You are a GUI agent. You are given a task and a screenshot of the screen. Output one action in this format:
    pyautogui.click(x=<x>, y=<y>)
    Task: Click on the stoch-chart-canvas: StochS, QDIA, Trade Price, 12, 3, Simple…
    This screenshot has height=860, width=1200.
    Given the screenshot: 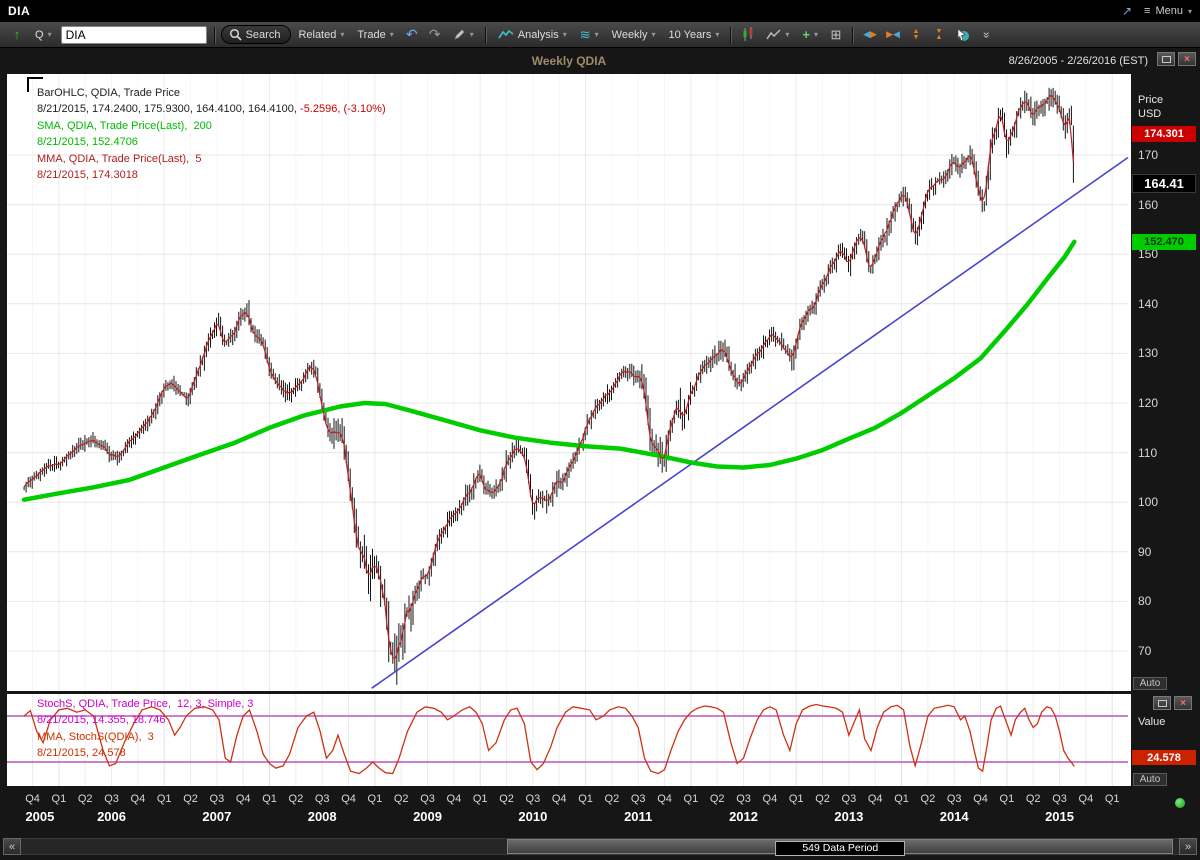 What is the action you would take?
    pyautogui.click(x=569, y=740)
    